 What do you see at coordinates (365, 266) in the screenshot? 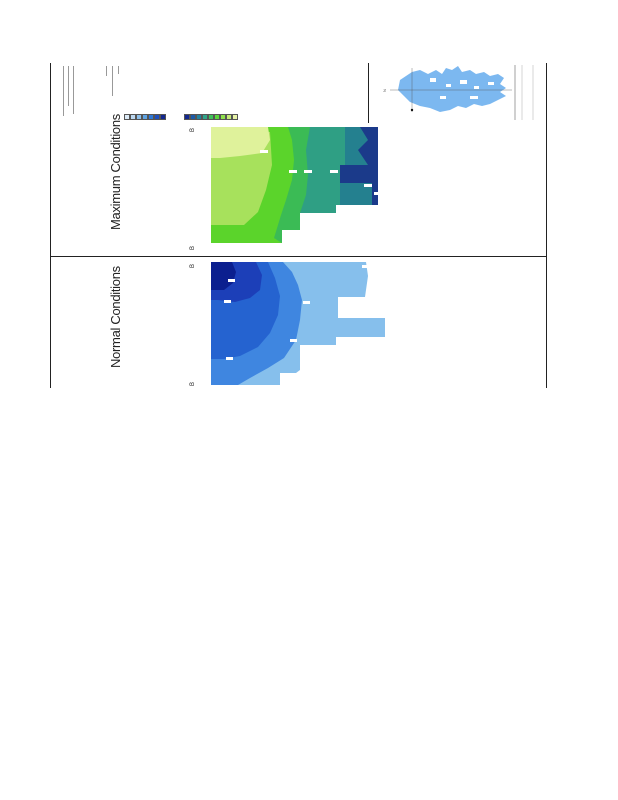
I see `contour-label-normal-f` at bounding box center [365, 266].